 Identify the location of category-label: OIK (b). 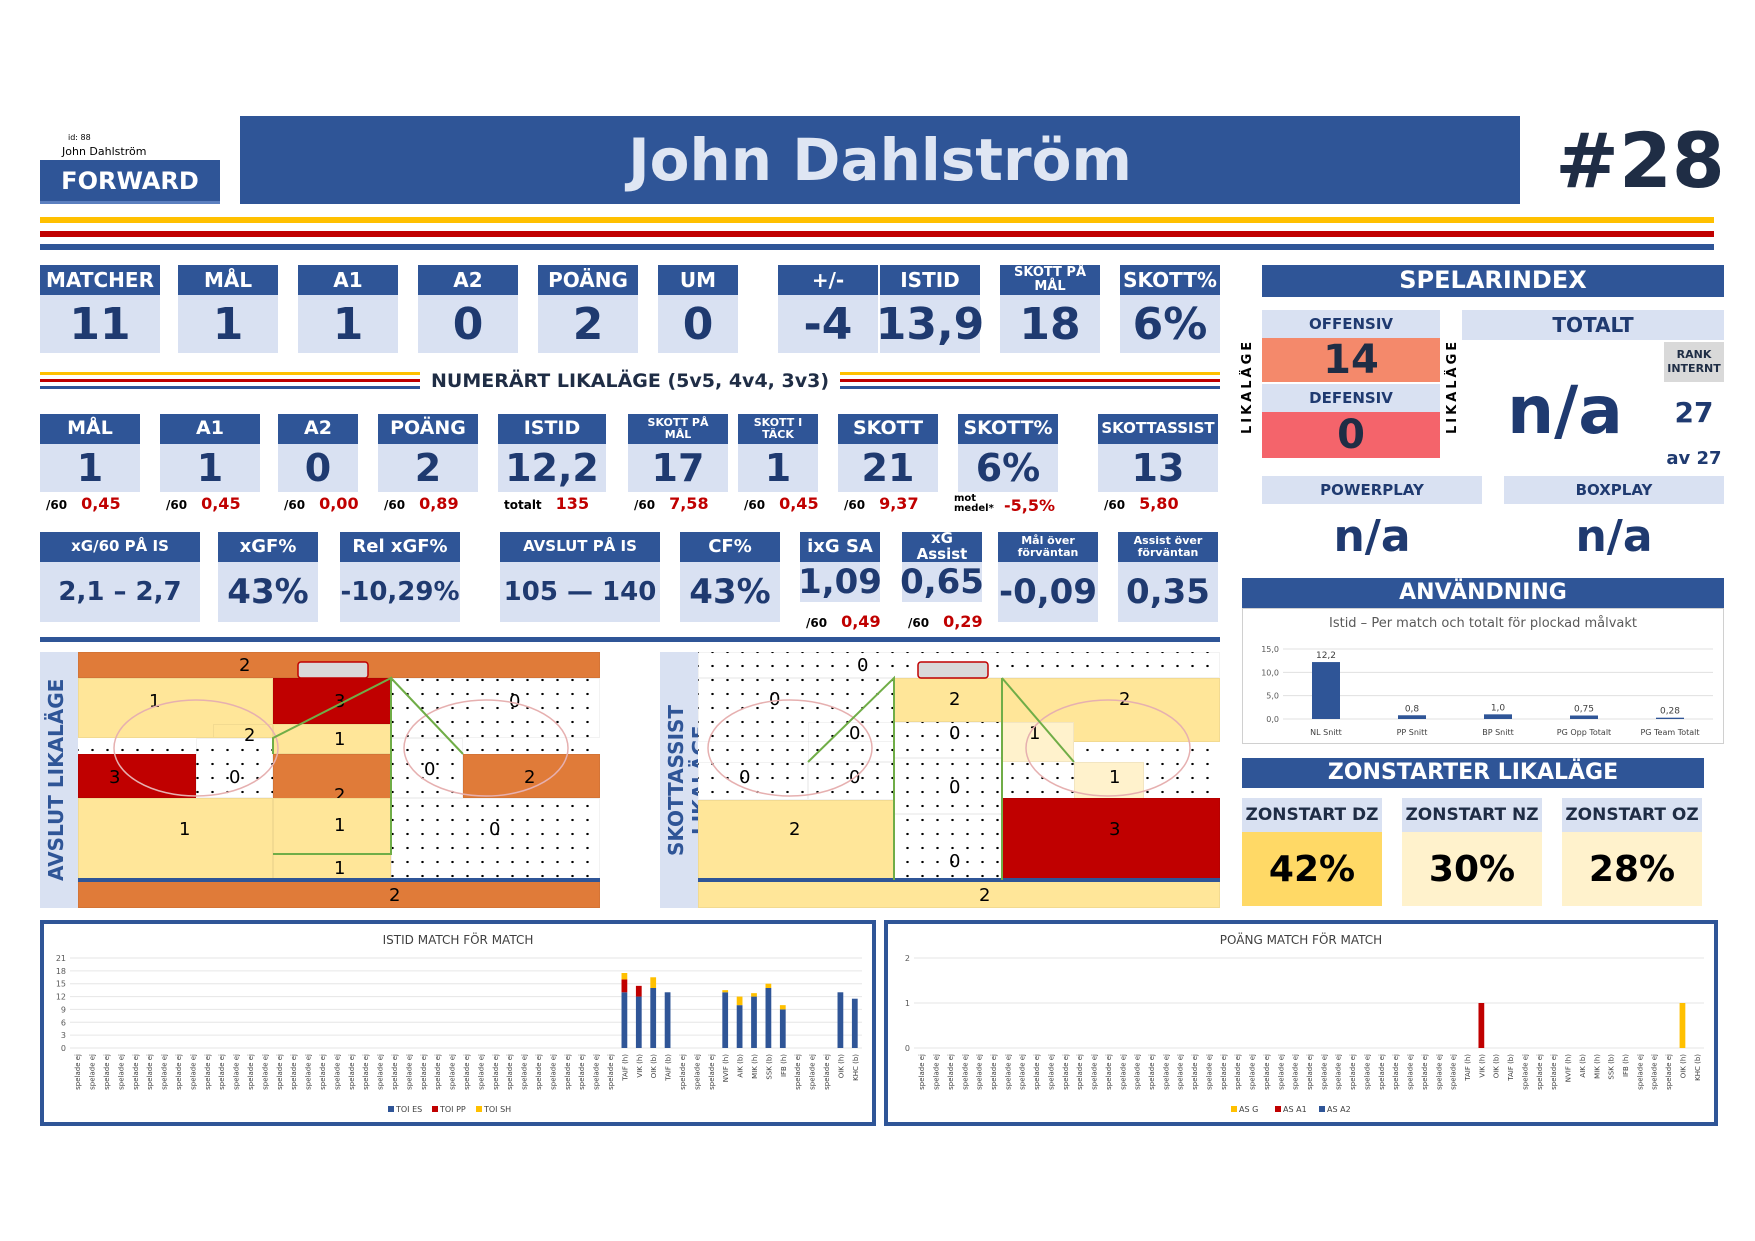
(1497, 1066).